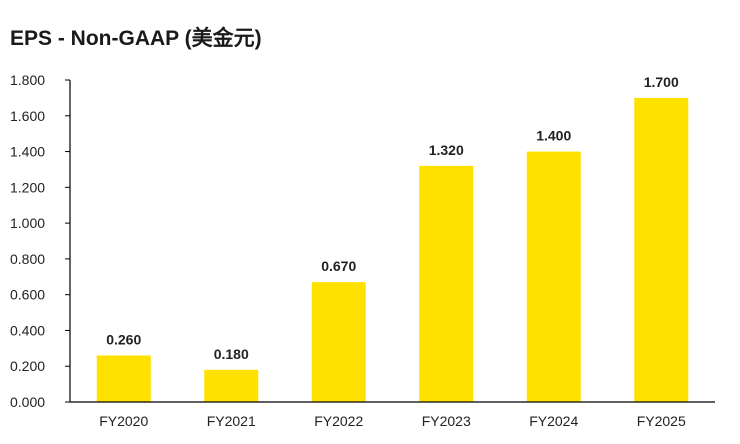  Describe the element at coordinates (392, 421) in the screenshot. I see `x-axis-labels: FY2020 FY2021 FY2022 FY2023 FY2024 FY2025` at that location.